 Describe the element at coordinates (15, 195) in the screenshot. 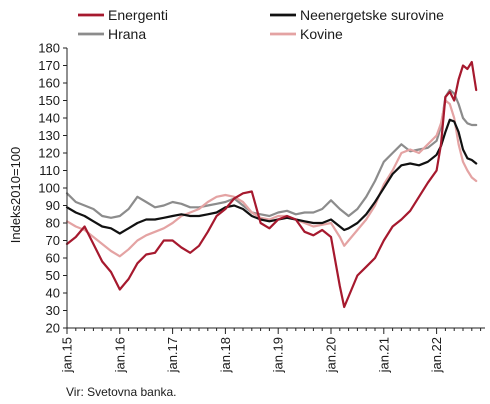

I see `y-axis-label: Indeks2010=100` at that location.